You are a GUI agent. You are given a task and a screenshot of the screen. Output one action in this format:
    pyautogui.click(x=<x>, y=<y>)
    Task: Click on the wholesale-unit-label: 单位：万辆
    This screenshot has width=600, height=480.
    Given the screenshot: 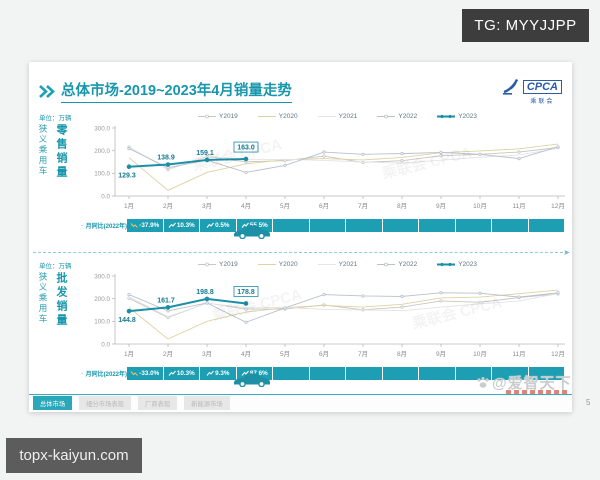 What is the action you would take?
    pyautogui.click(x=55, y=266)
    